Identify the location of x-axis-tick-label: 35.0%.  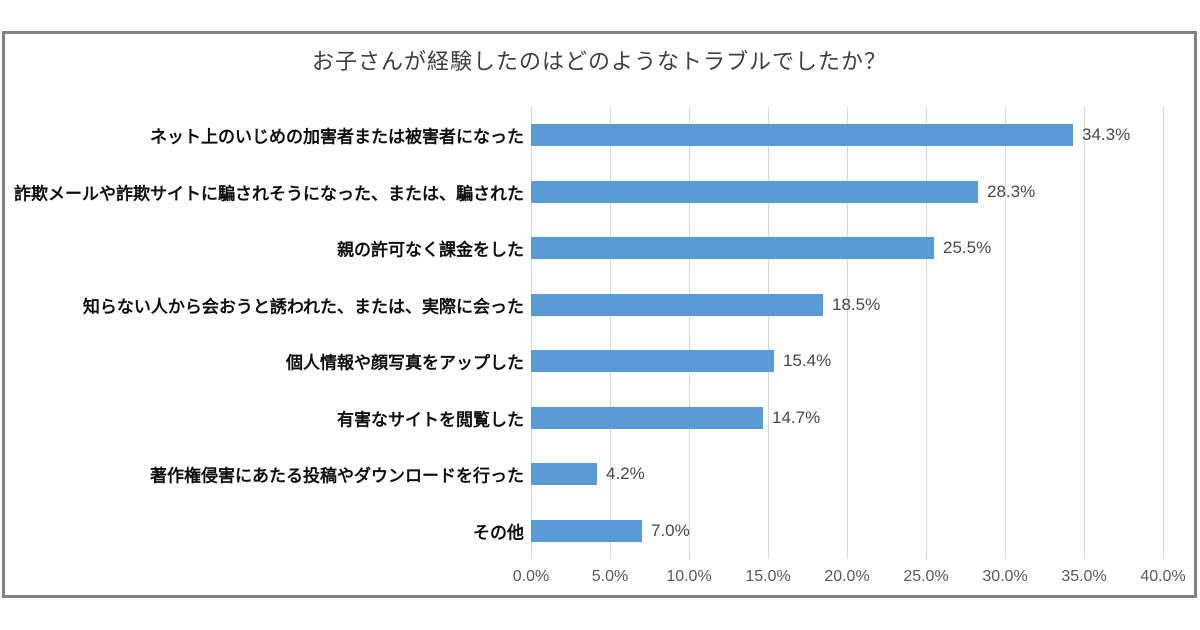
(1084, 576).